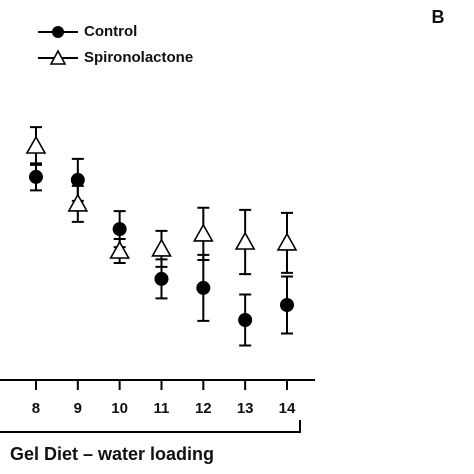 The width and height of the screenshot is (474, 474). I want to click on x-tick-label: 12, so click(203, 408).